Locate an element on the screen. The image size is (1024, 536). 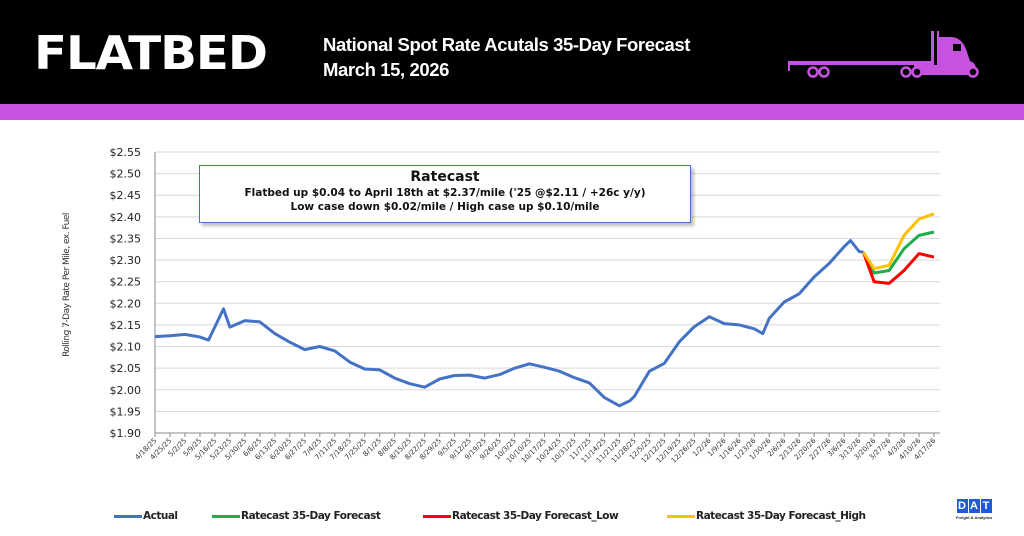
accent-band is located at coordinates (512, 112).